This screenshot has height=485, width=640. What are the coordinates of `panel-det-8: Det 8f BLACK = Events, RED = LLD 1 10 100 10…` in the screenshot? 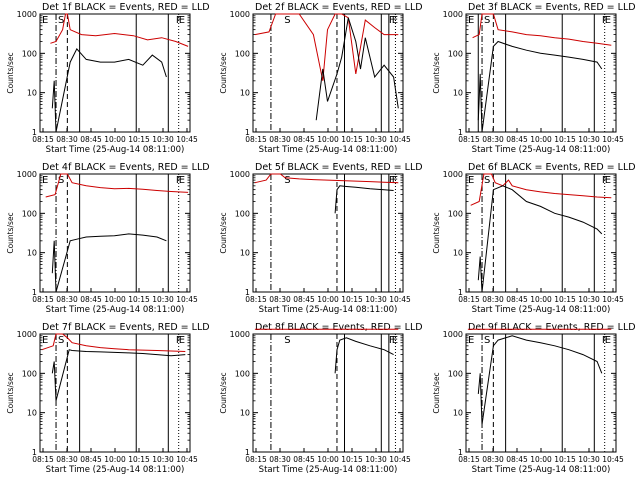 It's located at (321, 398).